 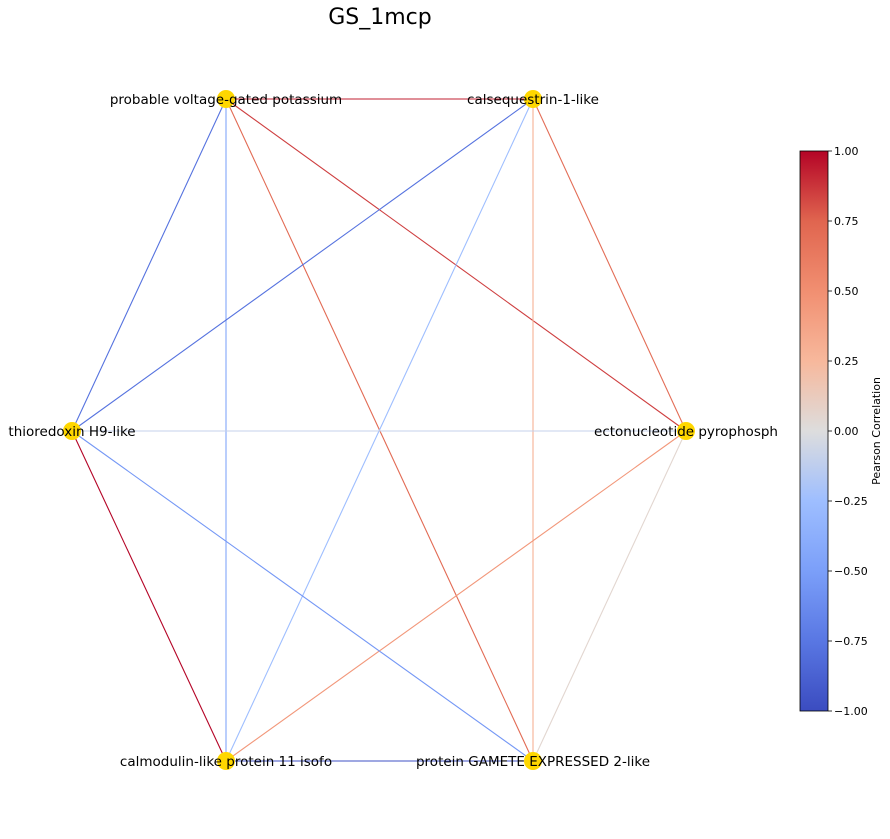 What do you see at coordinates (609, 596) in the screenshot?
I see `edge-ecto-gamete` at bounding box center [609, 596].